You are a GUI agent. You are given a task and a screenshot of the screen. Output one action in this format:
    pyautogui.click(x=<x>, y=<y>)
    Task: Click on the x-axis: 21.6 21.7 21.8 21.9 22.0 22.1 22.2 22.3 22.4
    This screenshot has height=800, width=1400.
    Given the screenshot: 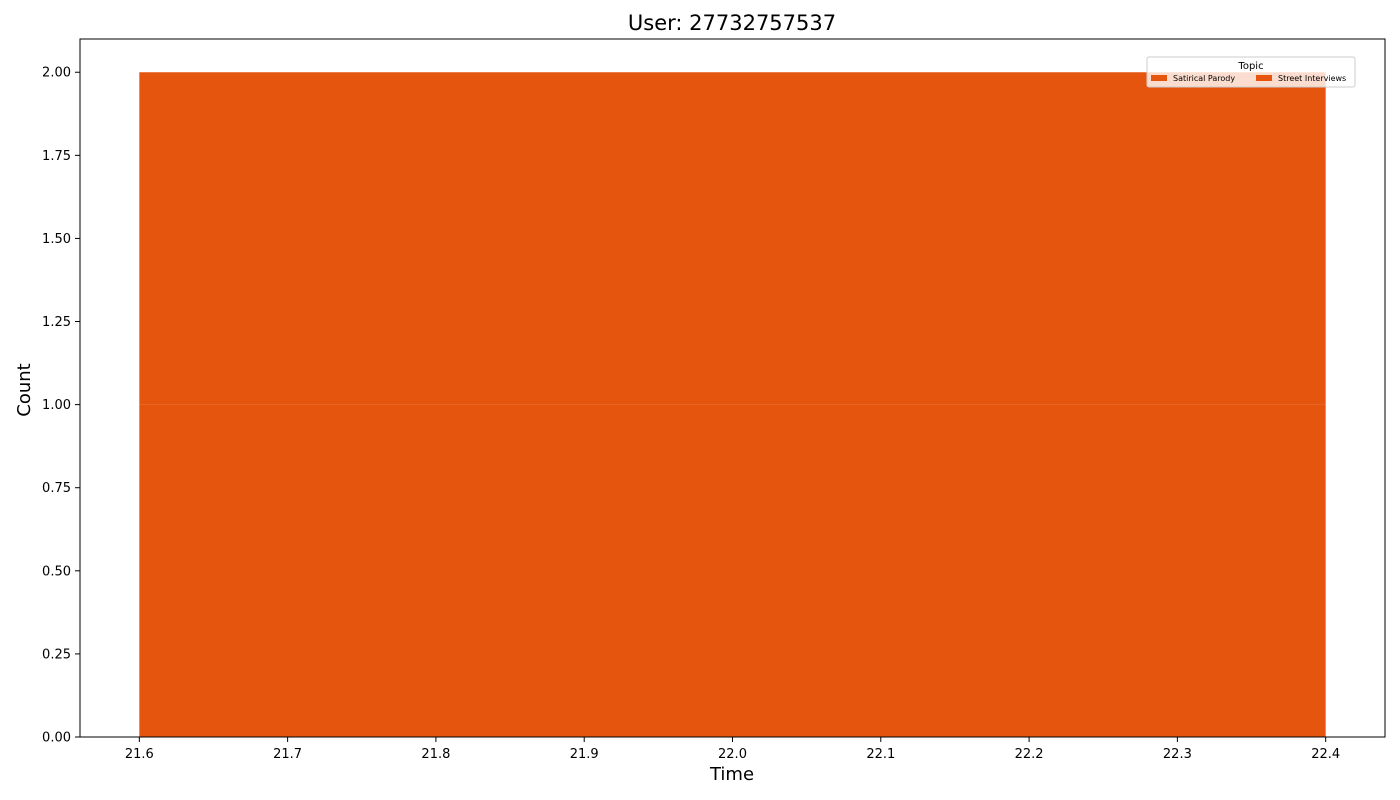 What is the action you would take?
    pyautogui.click(x=732, y=749)
    